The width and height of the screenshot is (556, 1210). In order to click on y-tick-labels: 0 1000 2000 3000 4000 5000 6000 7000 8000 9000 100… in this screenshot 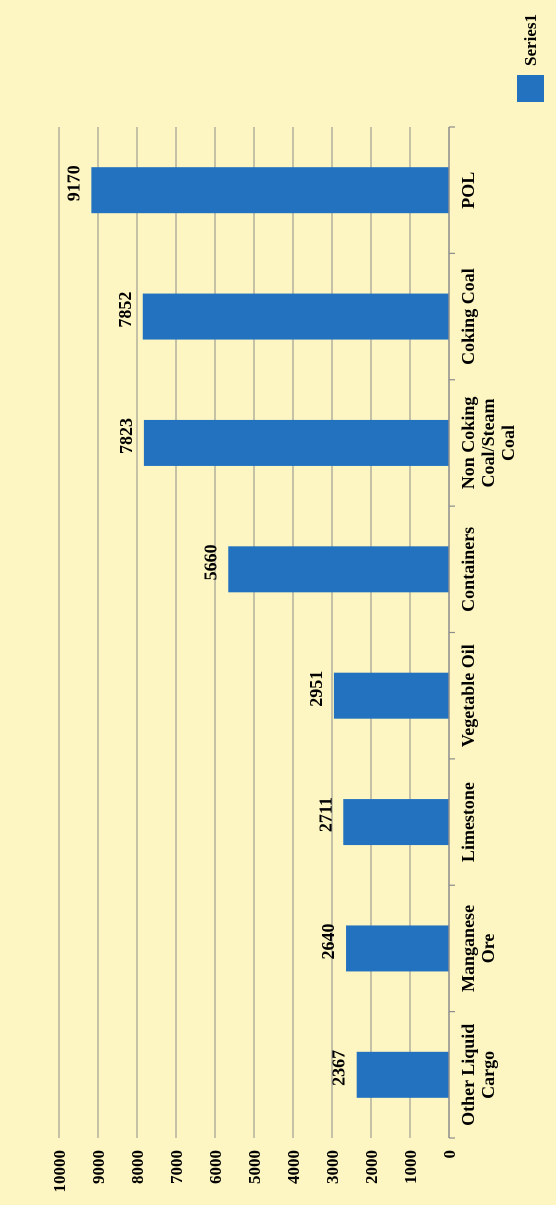, I will do `click(254, 1171)`.